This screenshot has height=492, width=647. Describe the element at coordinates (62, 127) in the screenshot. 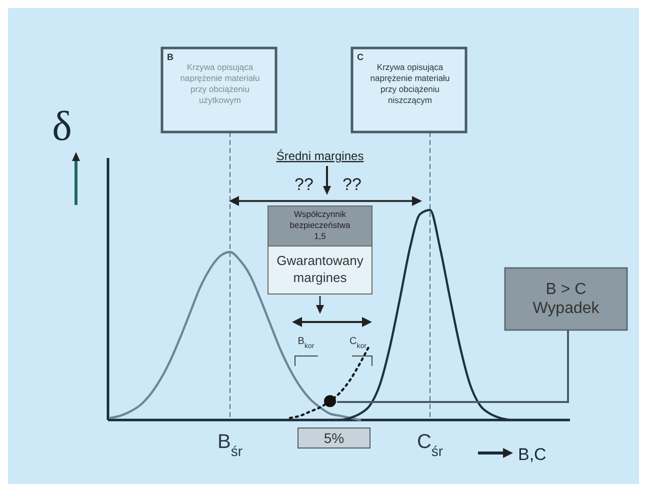

I see `y-axis-title: δ` at that location.